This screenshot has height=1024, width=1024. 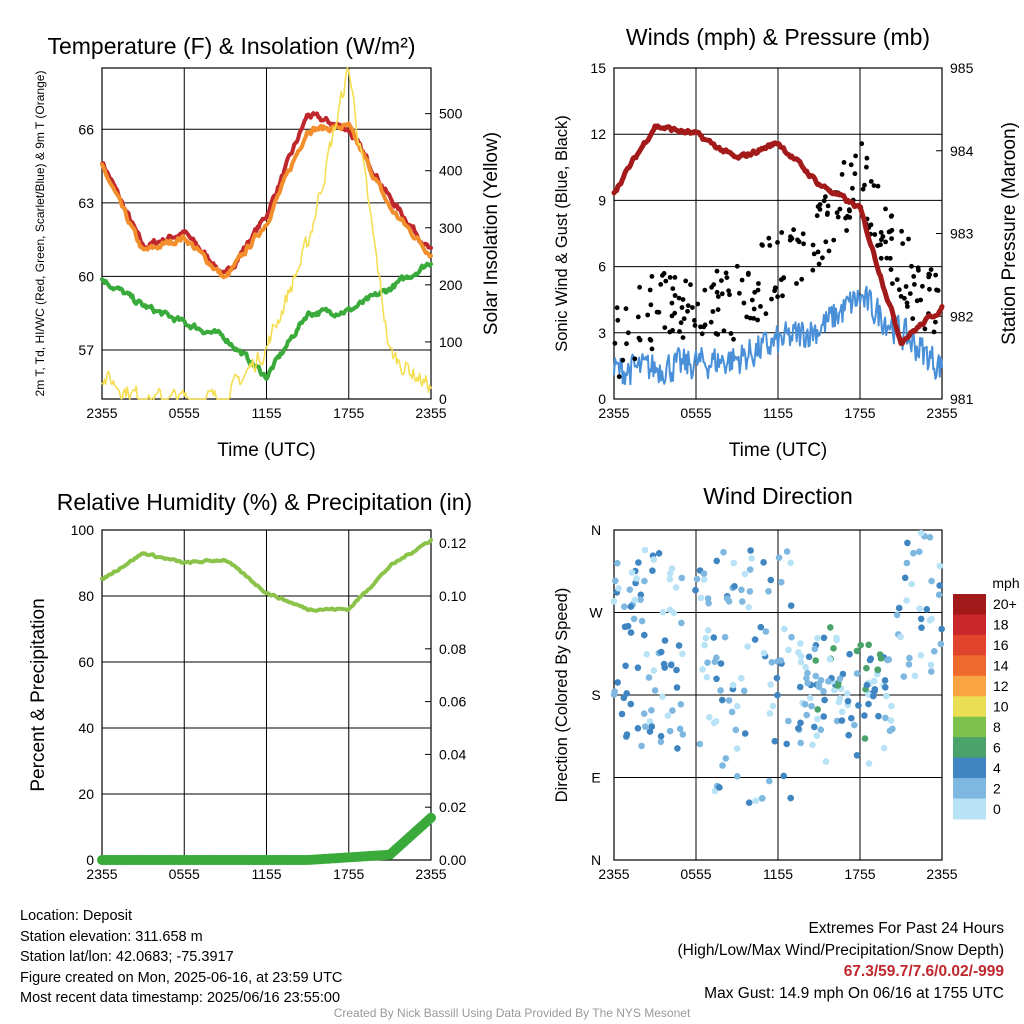 I want to click on colorbar-label: 10, so click(x=1001, y=707).